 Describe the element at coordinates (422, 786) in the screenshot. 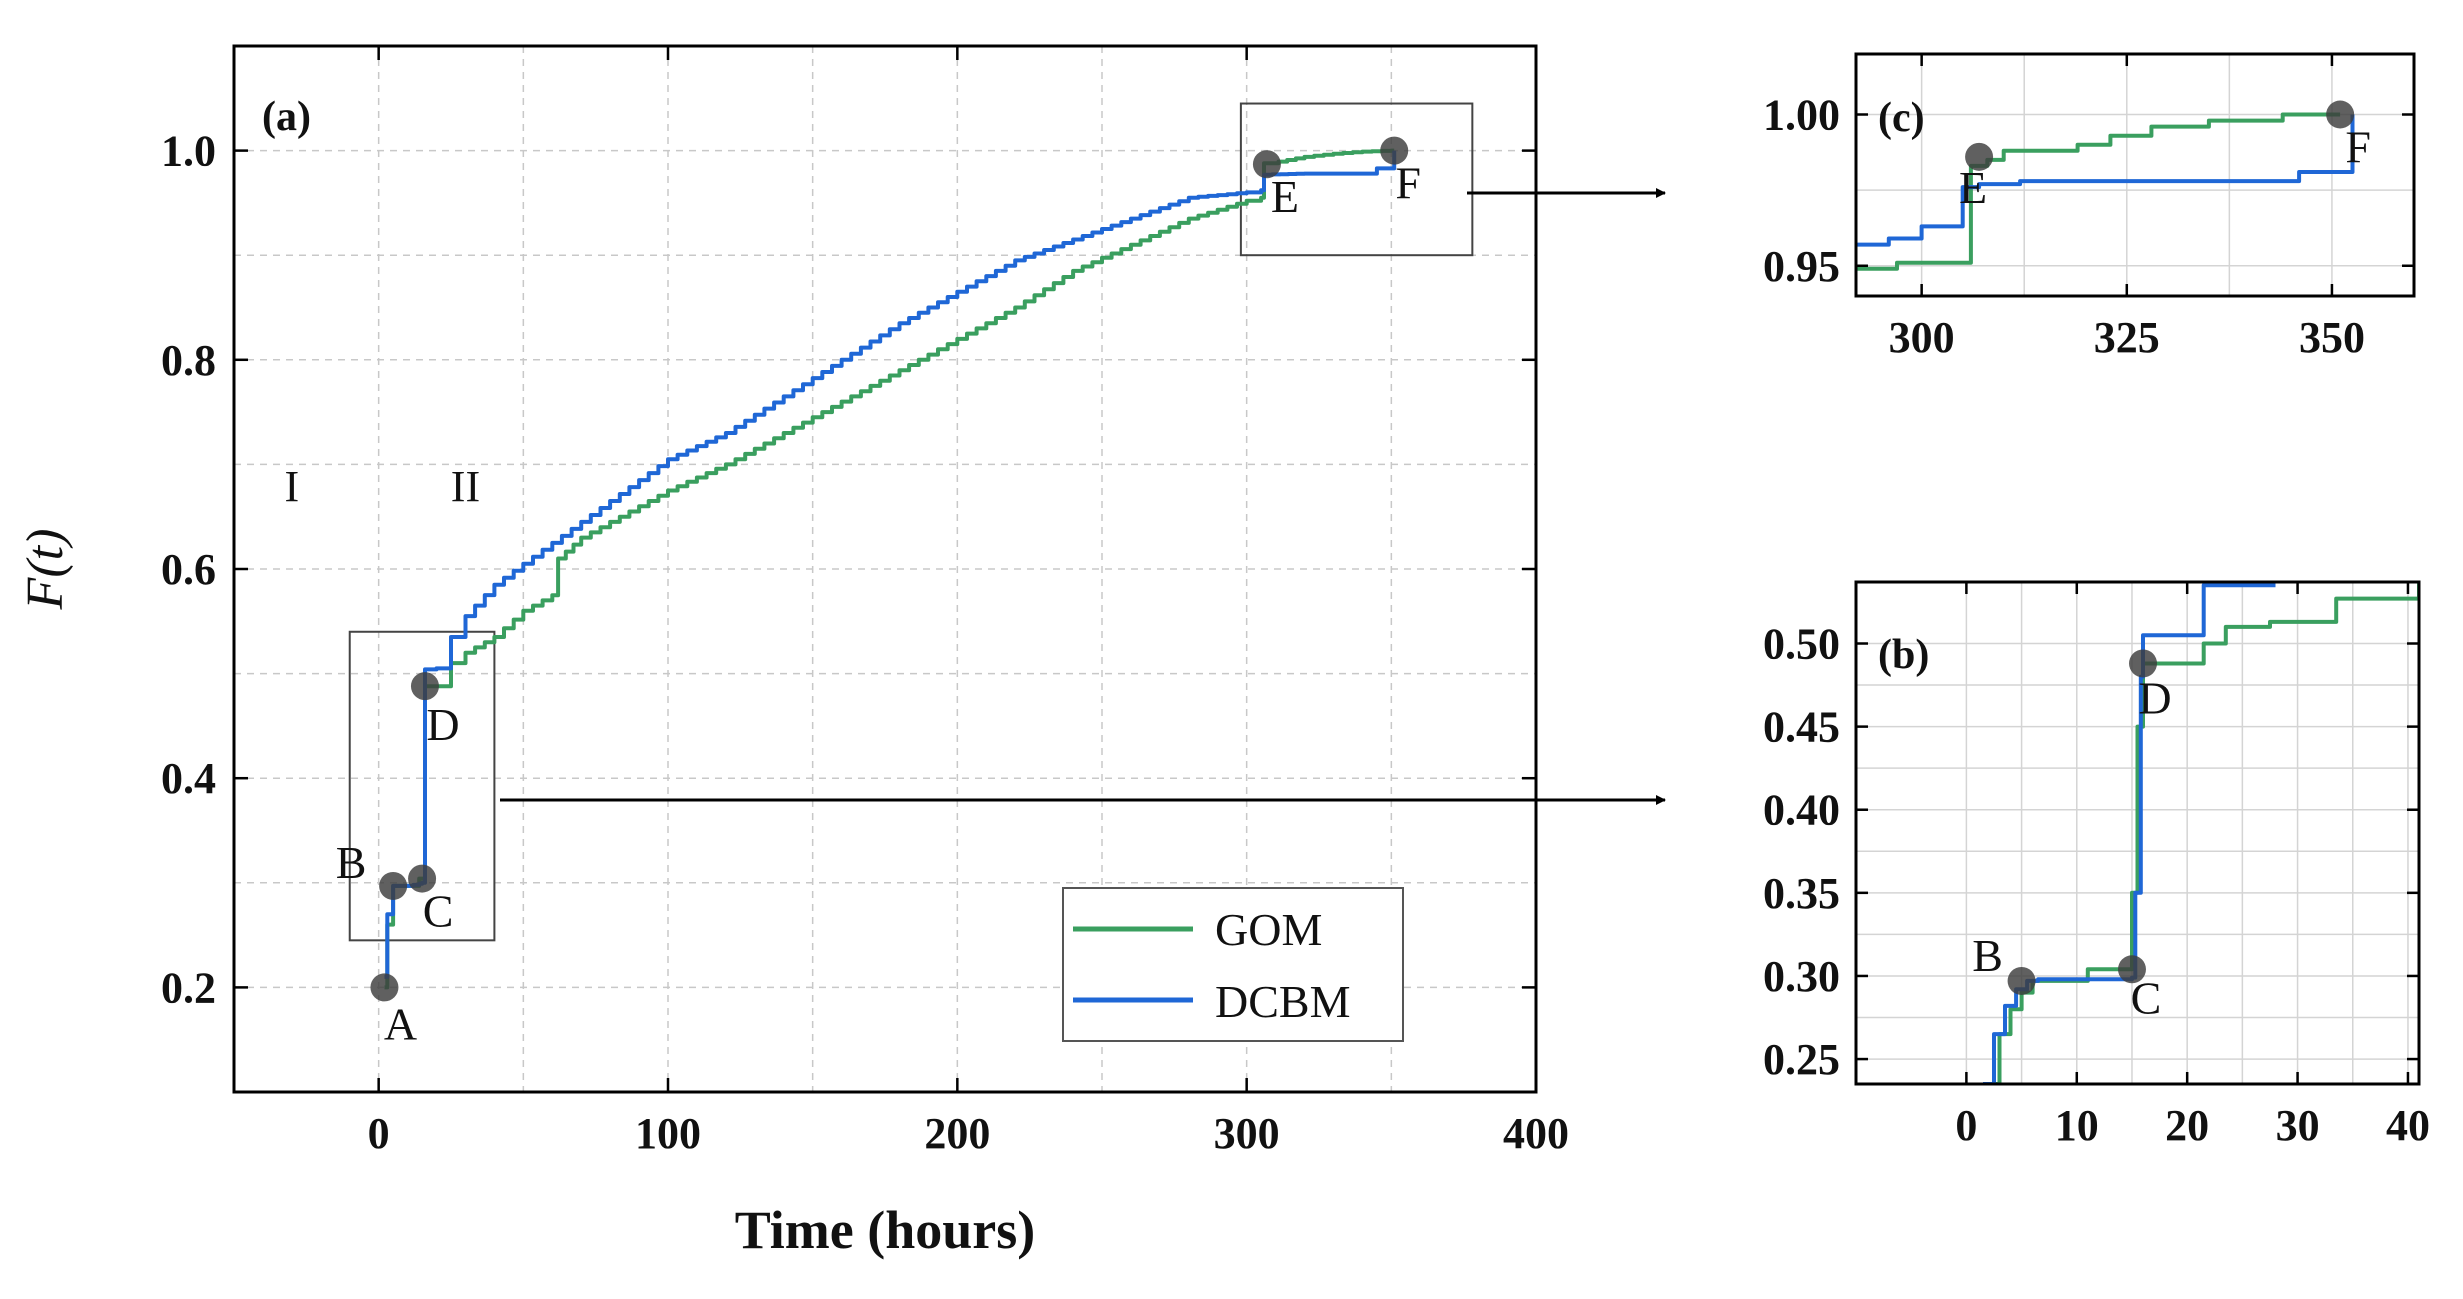

I see `zoom-box-b` at that location.